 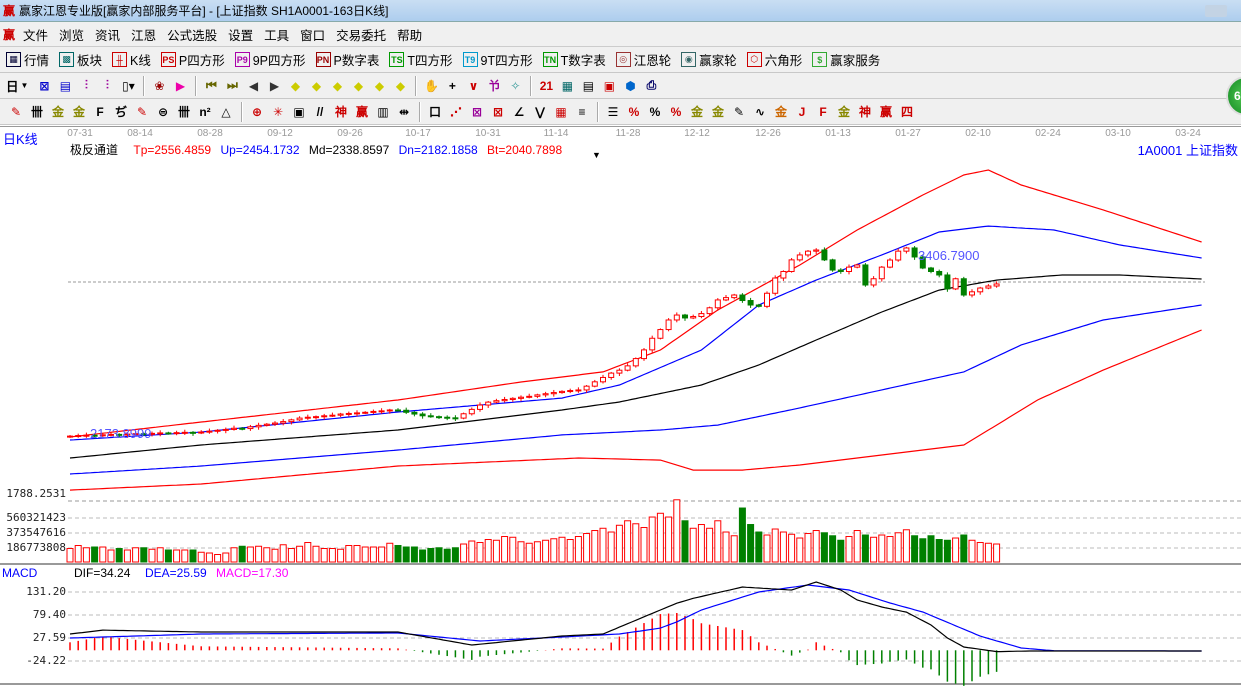 I want to click on crosshair-icon: +, so click(x=452, y=85).